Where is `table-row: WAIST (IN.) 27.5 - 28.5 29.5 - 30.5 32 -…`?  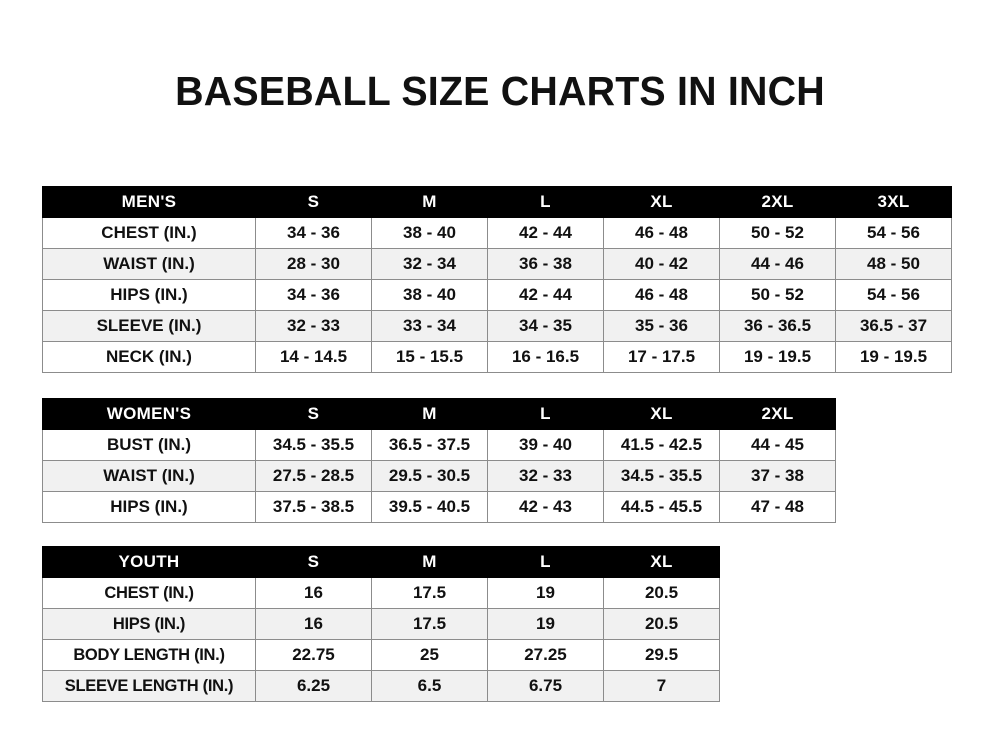 table-row: WAIST (IN.) 27.5 - 28.5 29.5 - 30.5 32 -… is located at coordinates (439, 476).